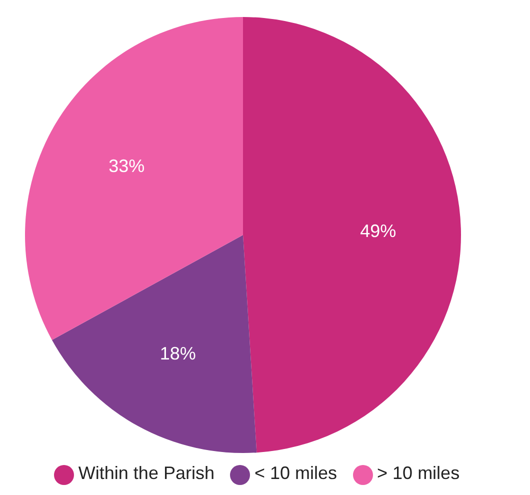  I want to click on legend-label: < 10 miles, so click(296, 473).